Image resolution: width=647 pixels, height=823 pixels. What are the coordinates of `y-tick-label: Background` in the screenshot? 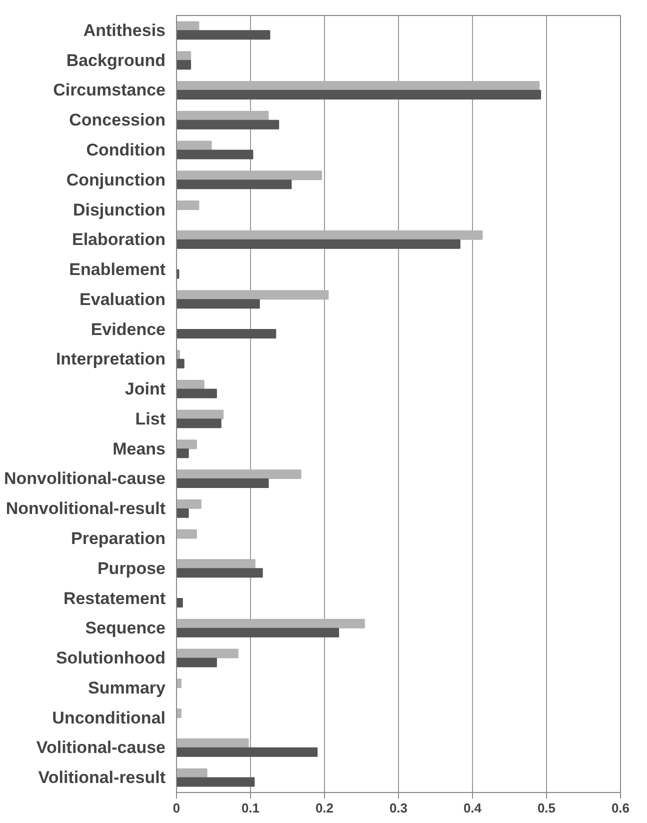 It's located at (116, 60).